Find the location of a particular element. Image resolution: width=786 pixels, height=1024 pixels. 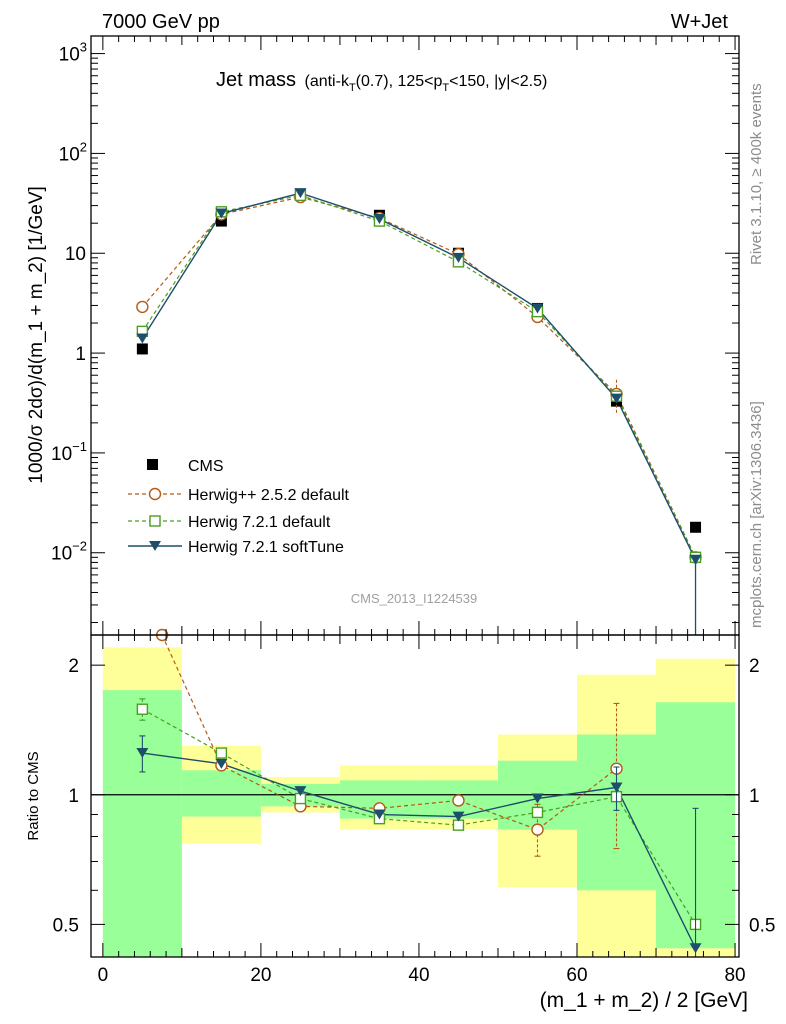

chart-title-main: Jet mass is located at coordinates (256, 80).